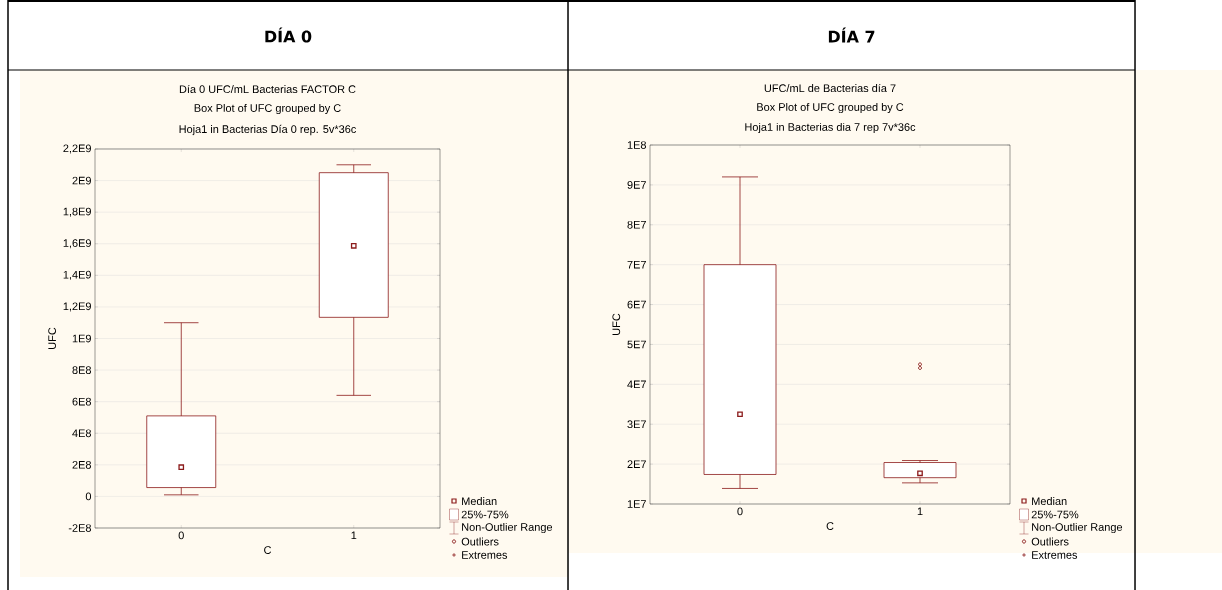 Image resolution: width=1222 pixels, height=590 pixels. I want to click on y-tick-label: 8E7, so click(636, 224).